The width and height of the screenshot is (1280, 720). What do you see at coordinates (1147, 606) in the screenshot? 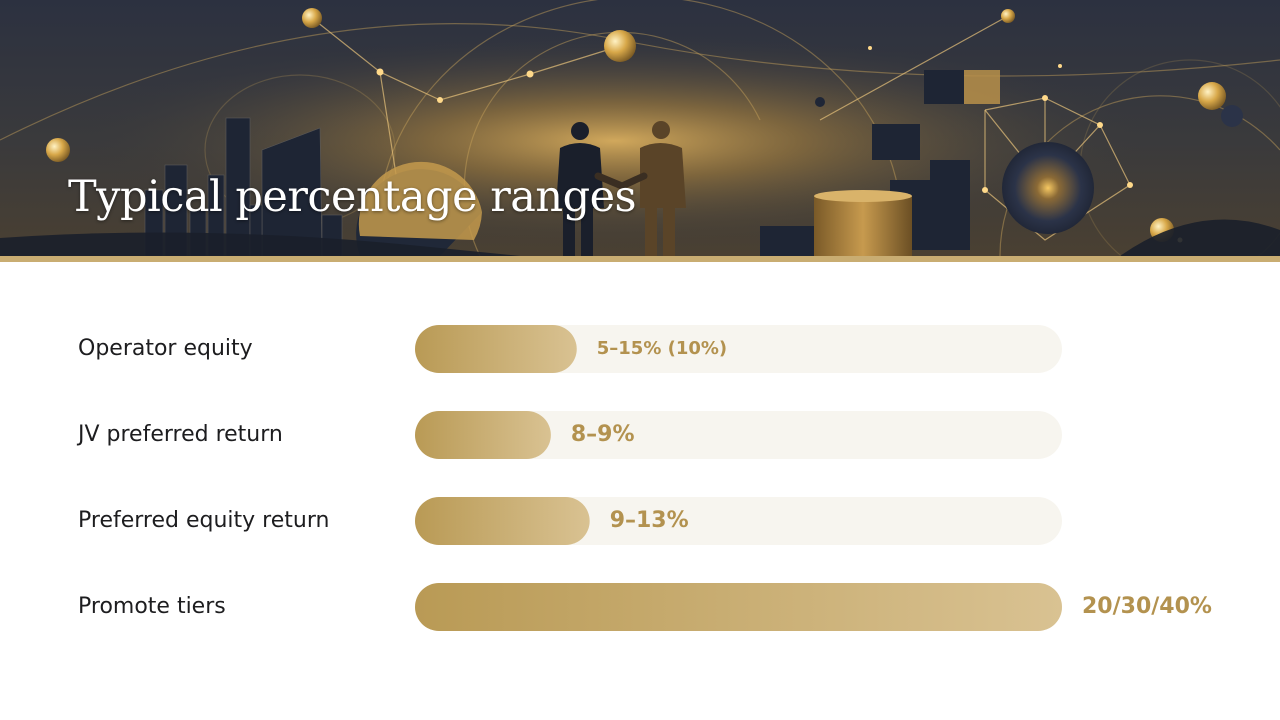
I see `value-label-promote-tiers: 20/30/40%` at bounding box center [1147, 606].